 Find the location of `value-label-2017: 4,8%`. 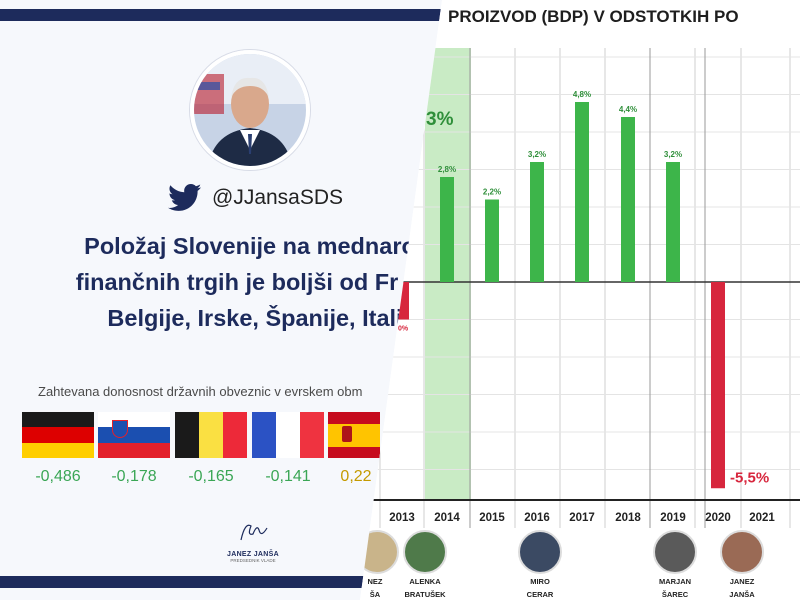

value-label-2017: 4,8% is located at coordinates (582, 94).